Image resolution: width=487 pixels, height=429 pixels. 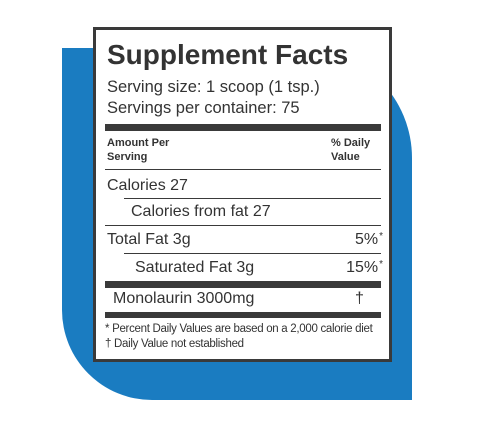 What do you see at coordinates (351, 143) in the screenshot?
I see `dv-header: % Daily` at bounding box center [351, 143].